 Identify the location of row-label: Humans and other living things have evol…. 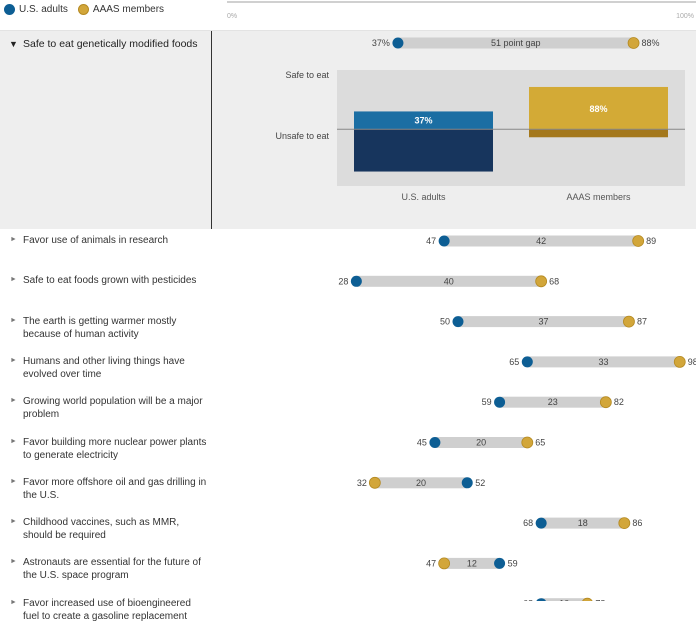
(104, 367).